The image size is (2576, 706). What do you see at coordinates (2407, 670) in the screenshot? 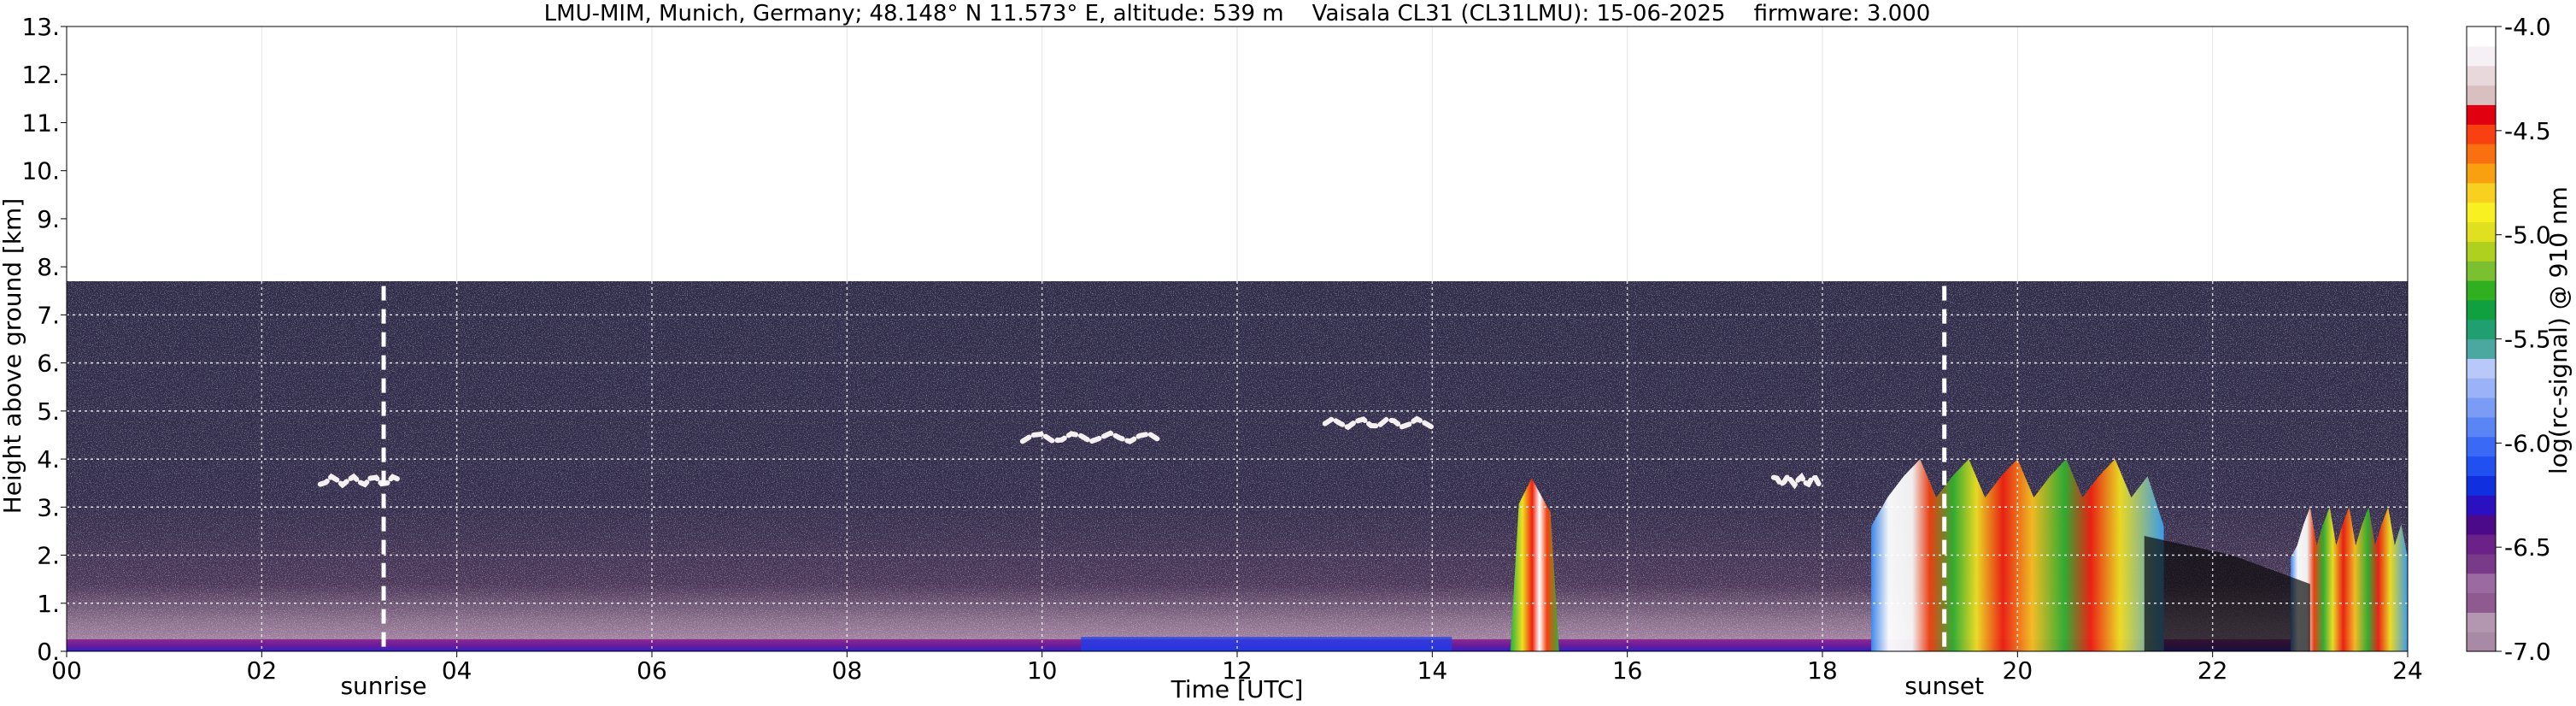
I see `x-tick-label: 24` at bounding box center [2407, 670].